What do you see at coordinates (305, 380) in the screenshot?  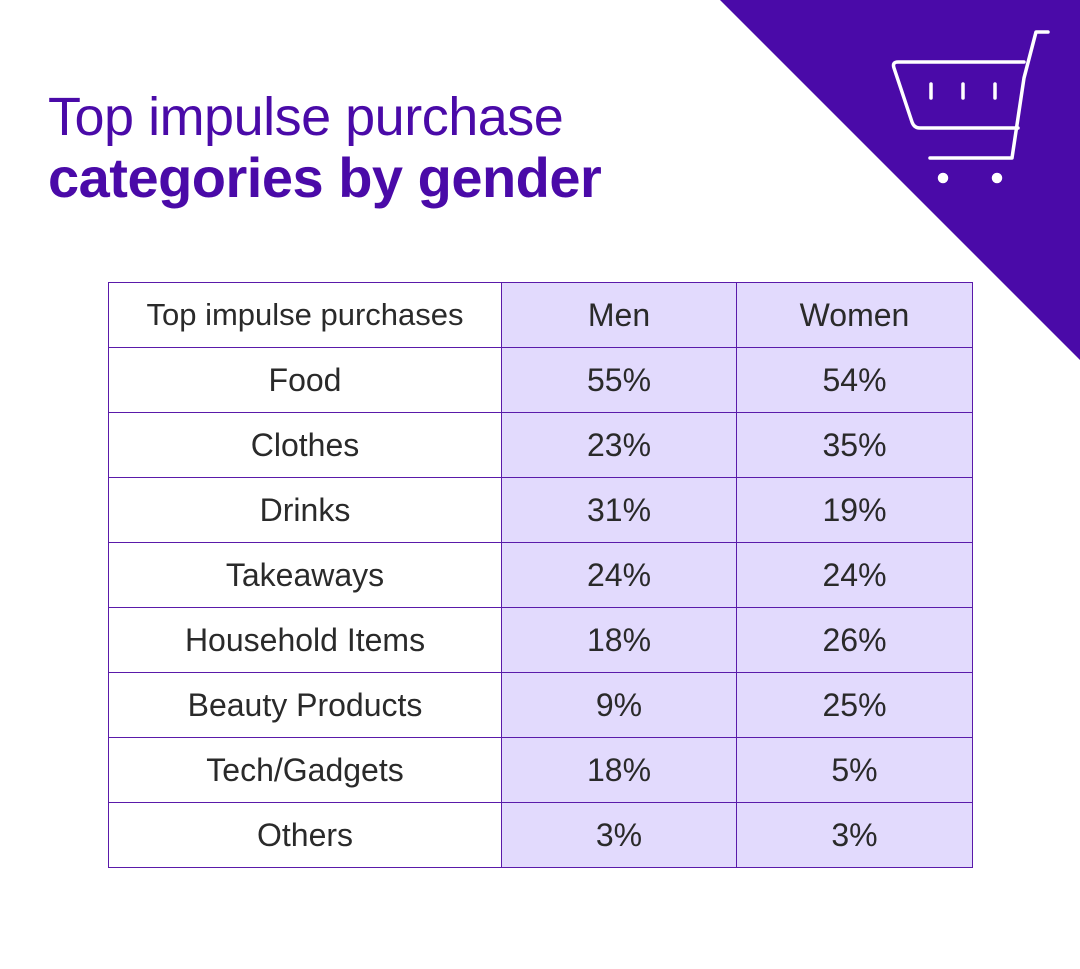 I see `category-cell: Food` at bounding box center [305, 380].